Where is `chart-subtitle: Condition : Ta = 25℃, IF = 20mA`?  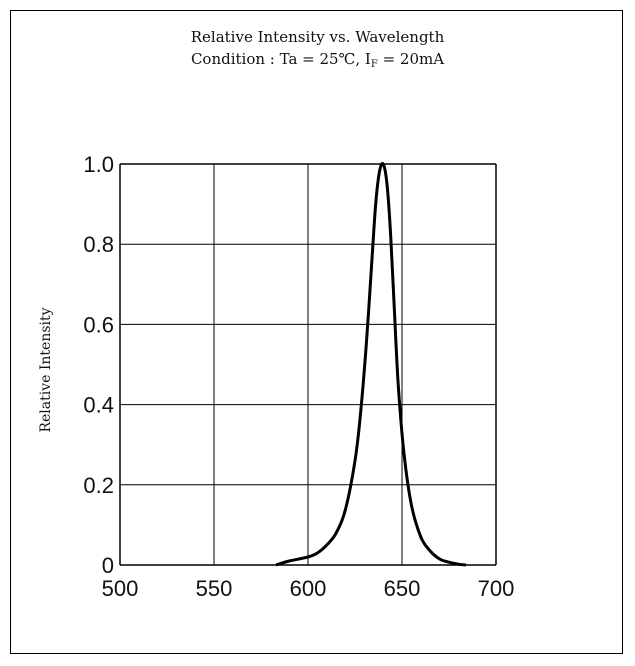
chart-subtitle: Condition : Ta = 25℃, IF = 20mA is located at coordinates (317, 60).